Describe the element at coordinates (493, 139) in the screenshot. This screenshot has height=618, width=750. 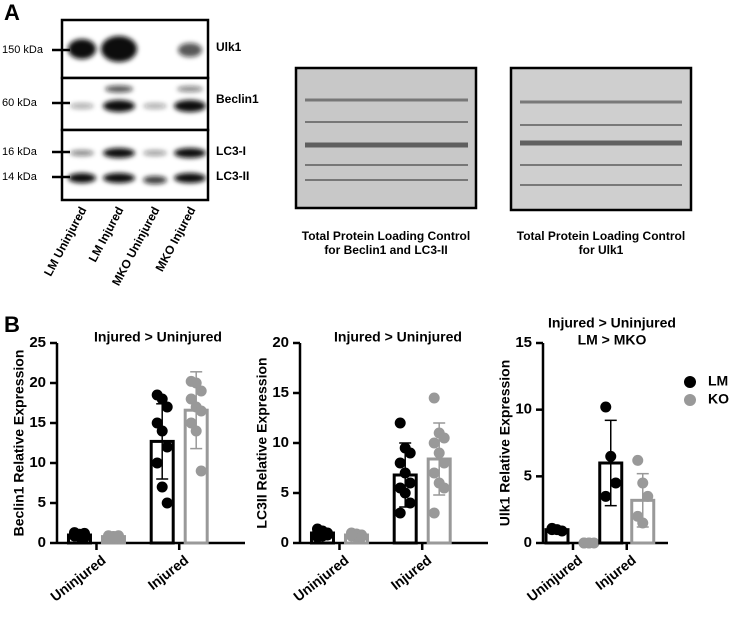
I see `loading-control-image` at that location.